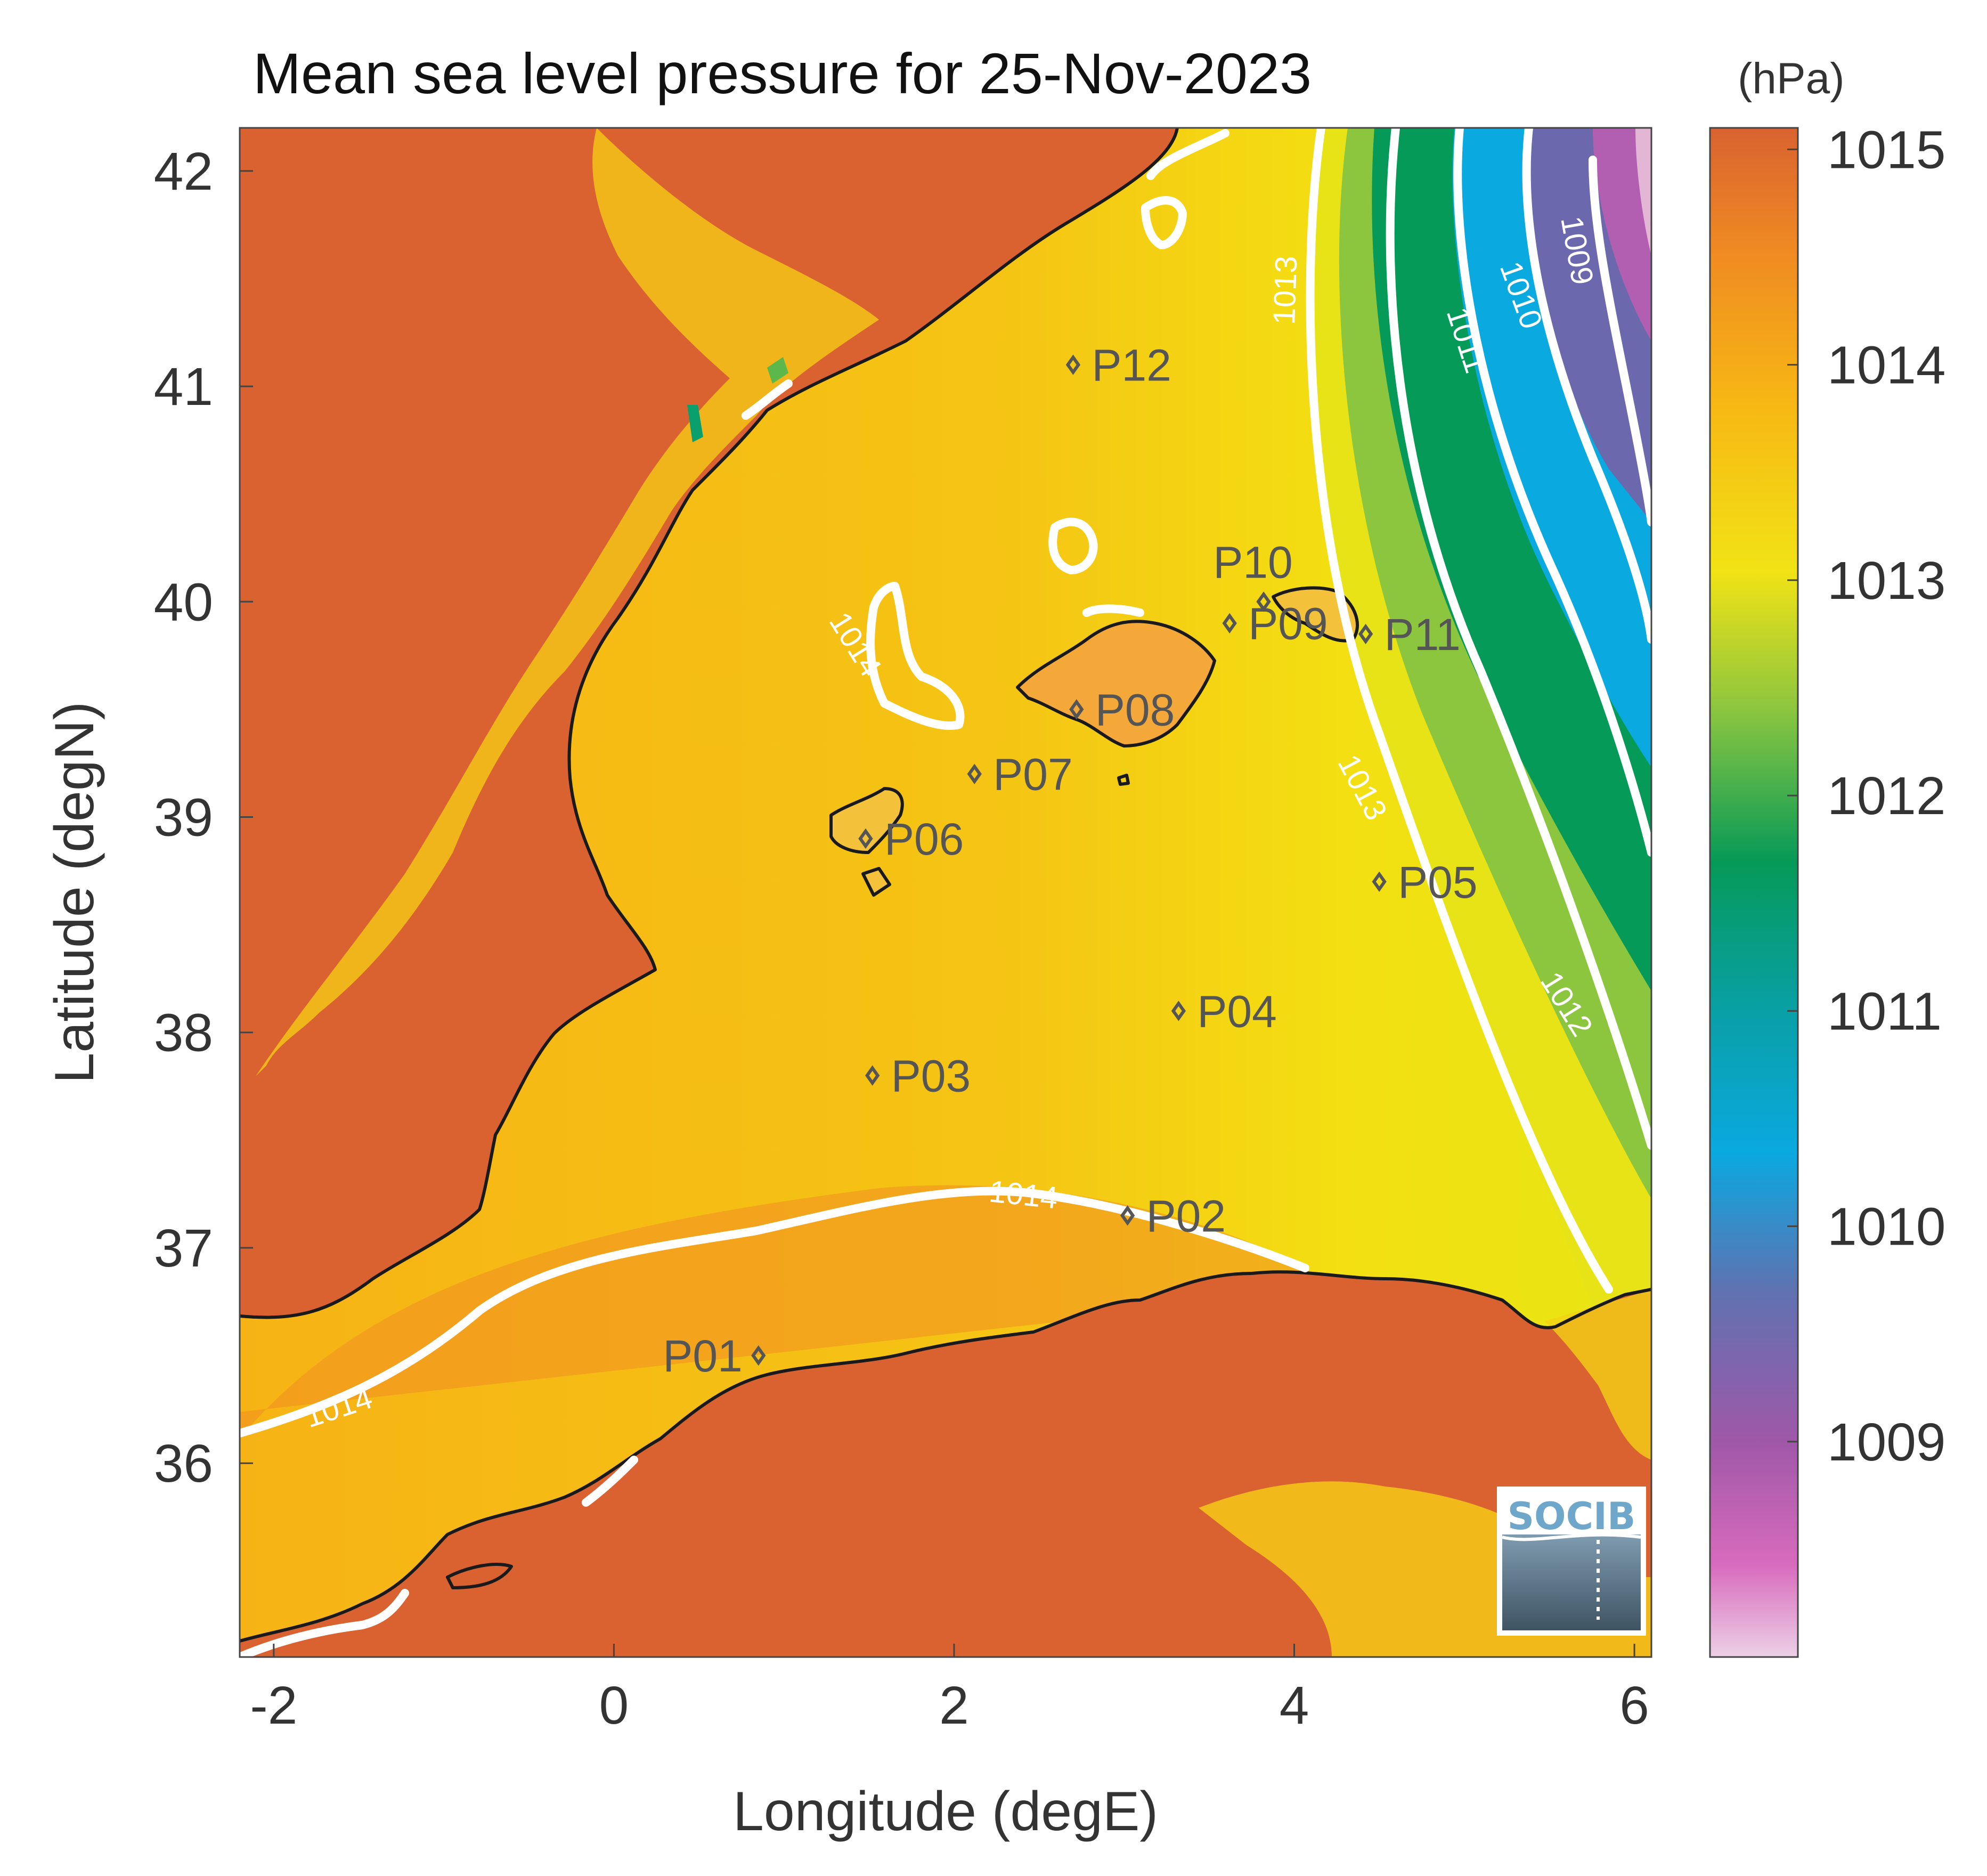 This screenshot has height=1876, width=1987. What do you see at coordinates (702, 1356) in the screenshot?
I see `station-label: P01` at bounding box center [702, 1356].